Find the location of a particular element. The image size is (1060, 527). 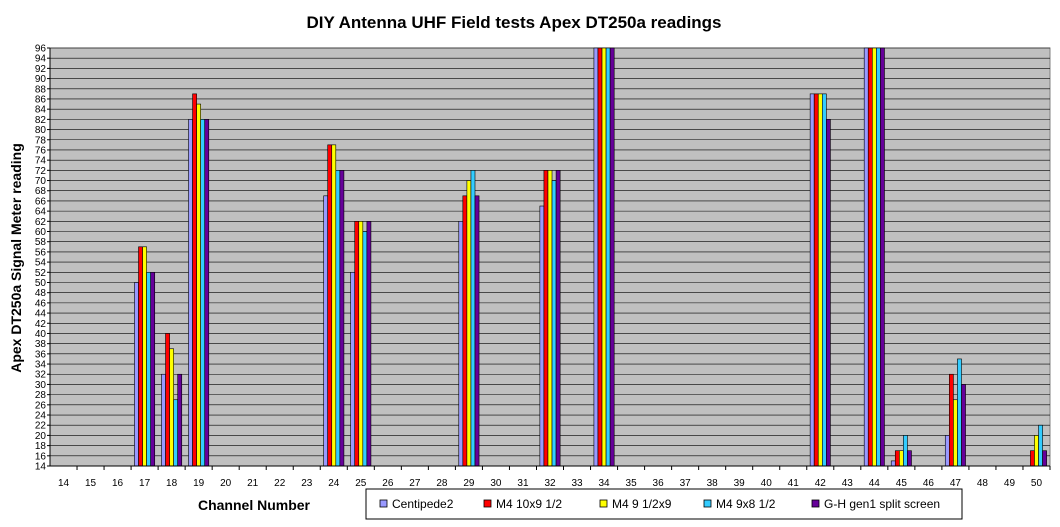

y-tick-label: 96 is located at coordinates (41, 49).